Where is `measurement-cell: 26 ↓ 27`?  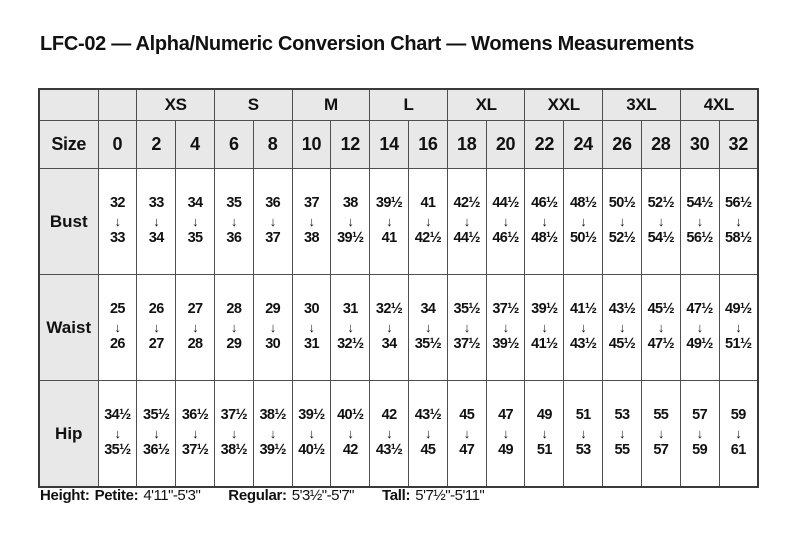
measurement-cell: 26 ↓ 27 is located at coordinates (156, 327).